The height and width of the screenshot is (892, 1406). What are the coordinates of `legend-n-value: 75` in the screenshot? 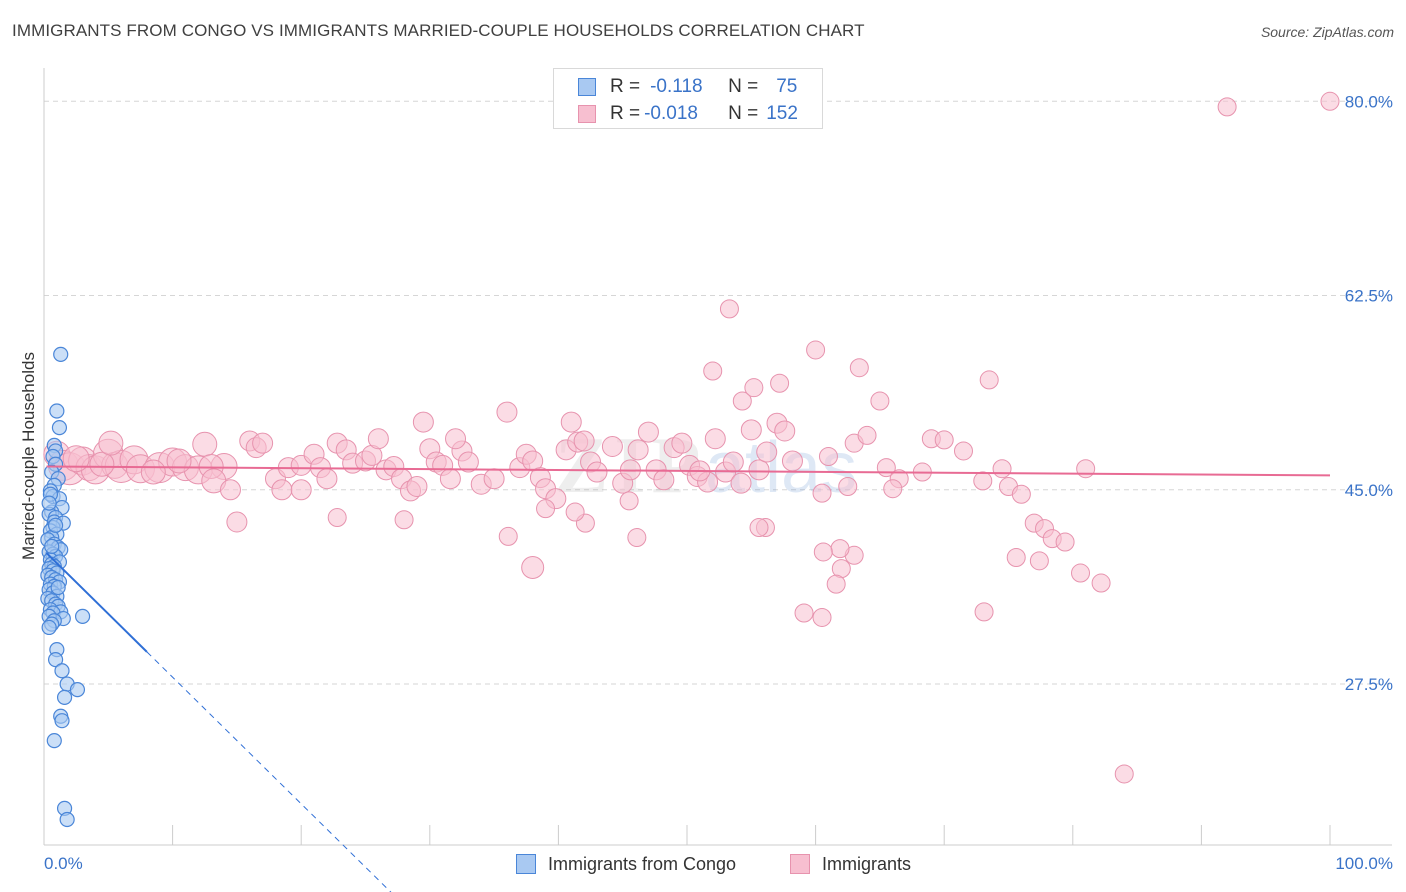 It's located at (787, 86).